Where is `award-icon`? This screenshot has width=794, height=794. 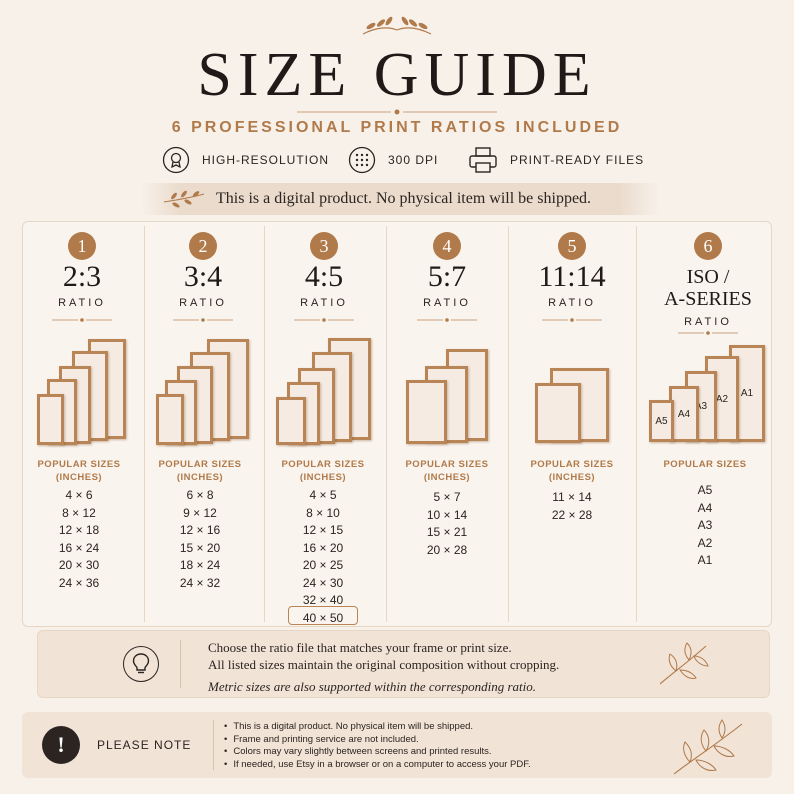 award-icon is located at coordinates (176, 160).